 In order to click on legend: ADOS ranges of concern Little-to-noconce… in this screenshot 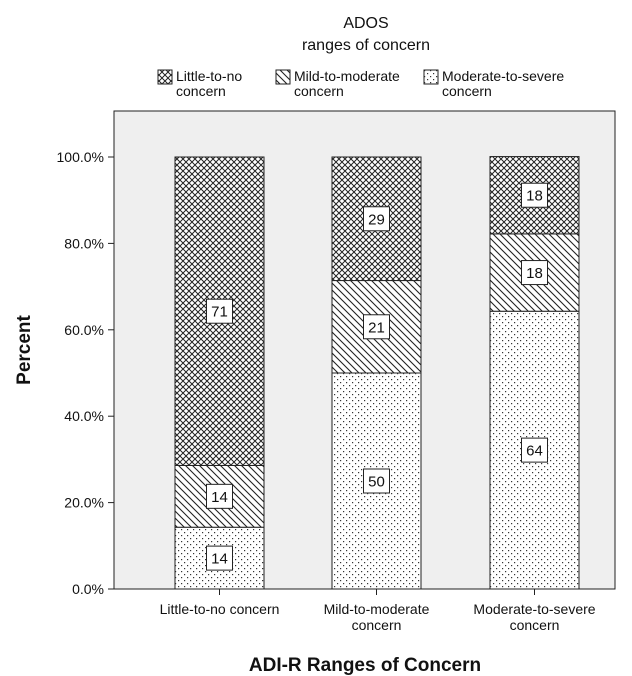, I will do `click(360, 57)`.